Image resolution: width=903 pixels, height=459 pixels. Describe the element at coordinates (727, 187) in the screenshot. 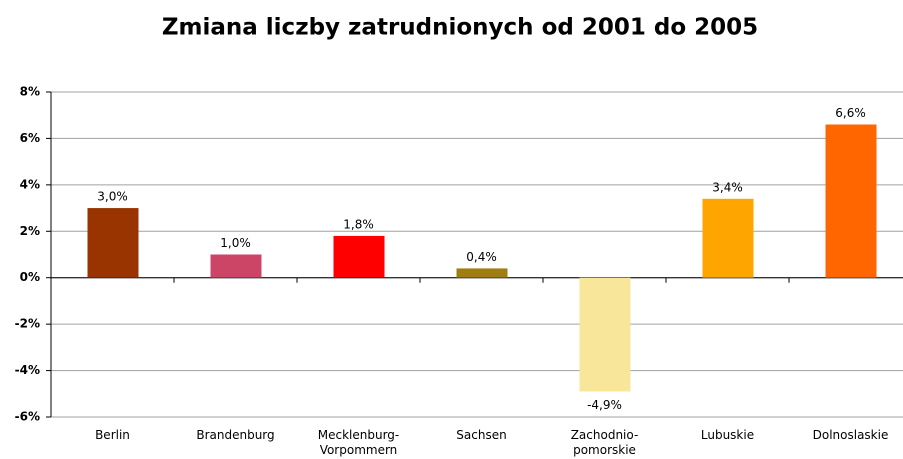

I see `value-label: 3,4%` at that location.